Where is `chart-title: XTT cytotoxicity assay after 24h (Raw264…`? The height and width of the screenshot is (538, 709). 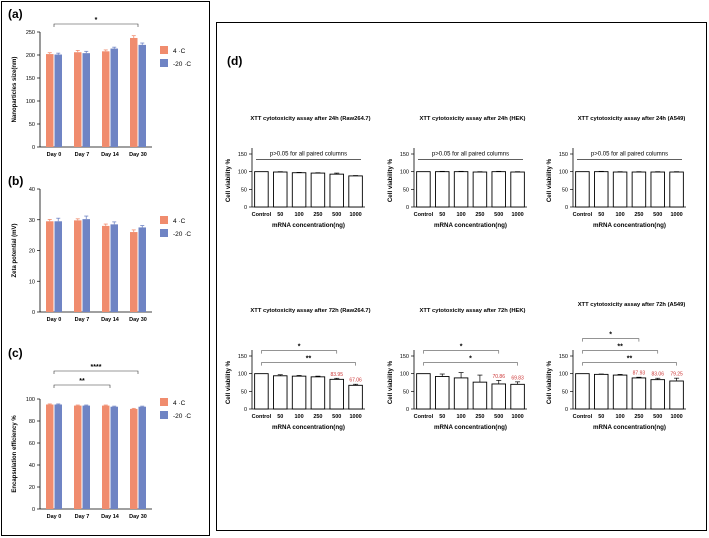 chart-title: XTT cytotoxicity assay after 24h (Raw264… is located at coordinates (310, 119).